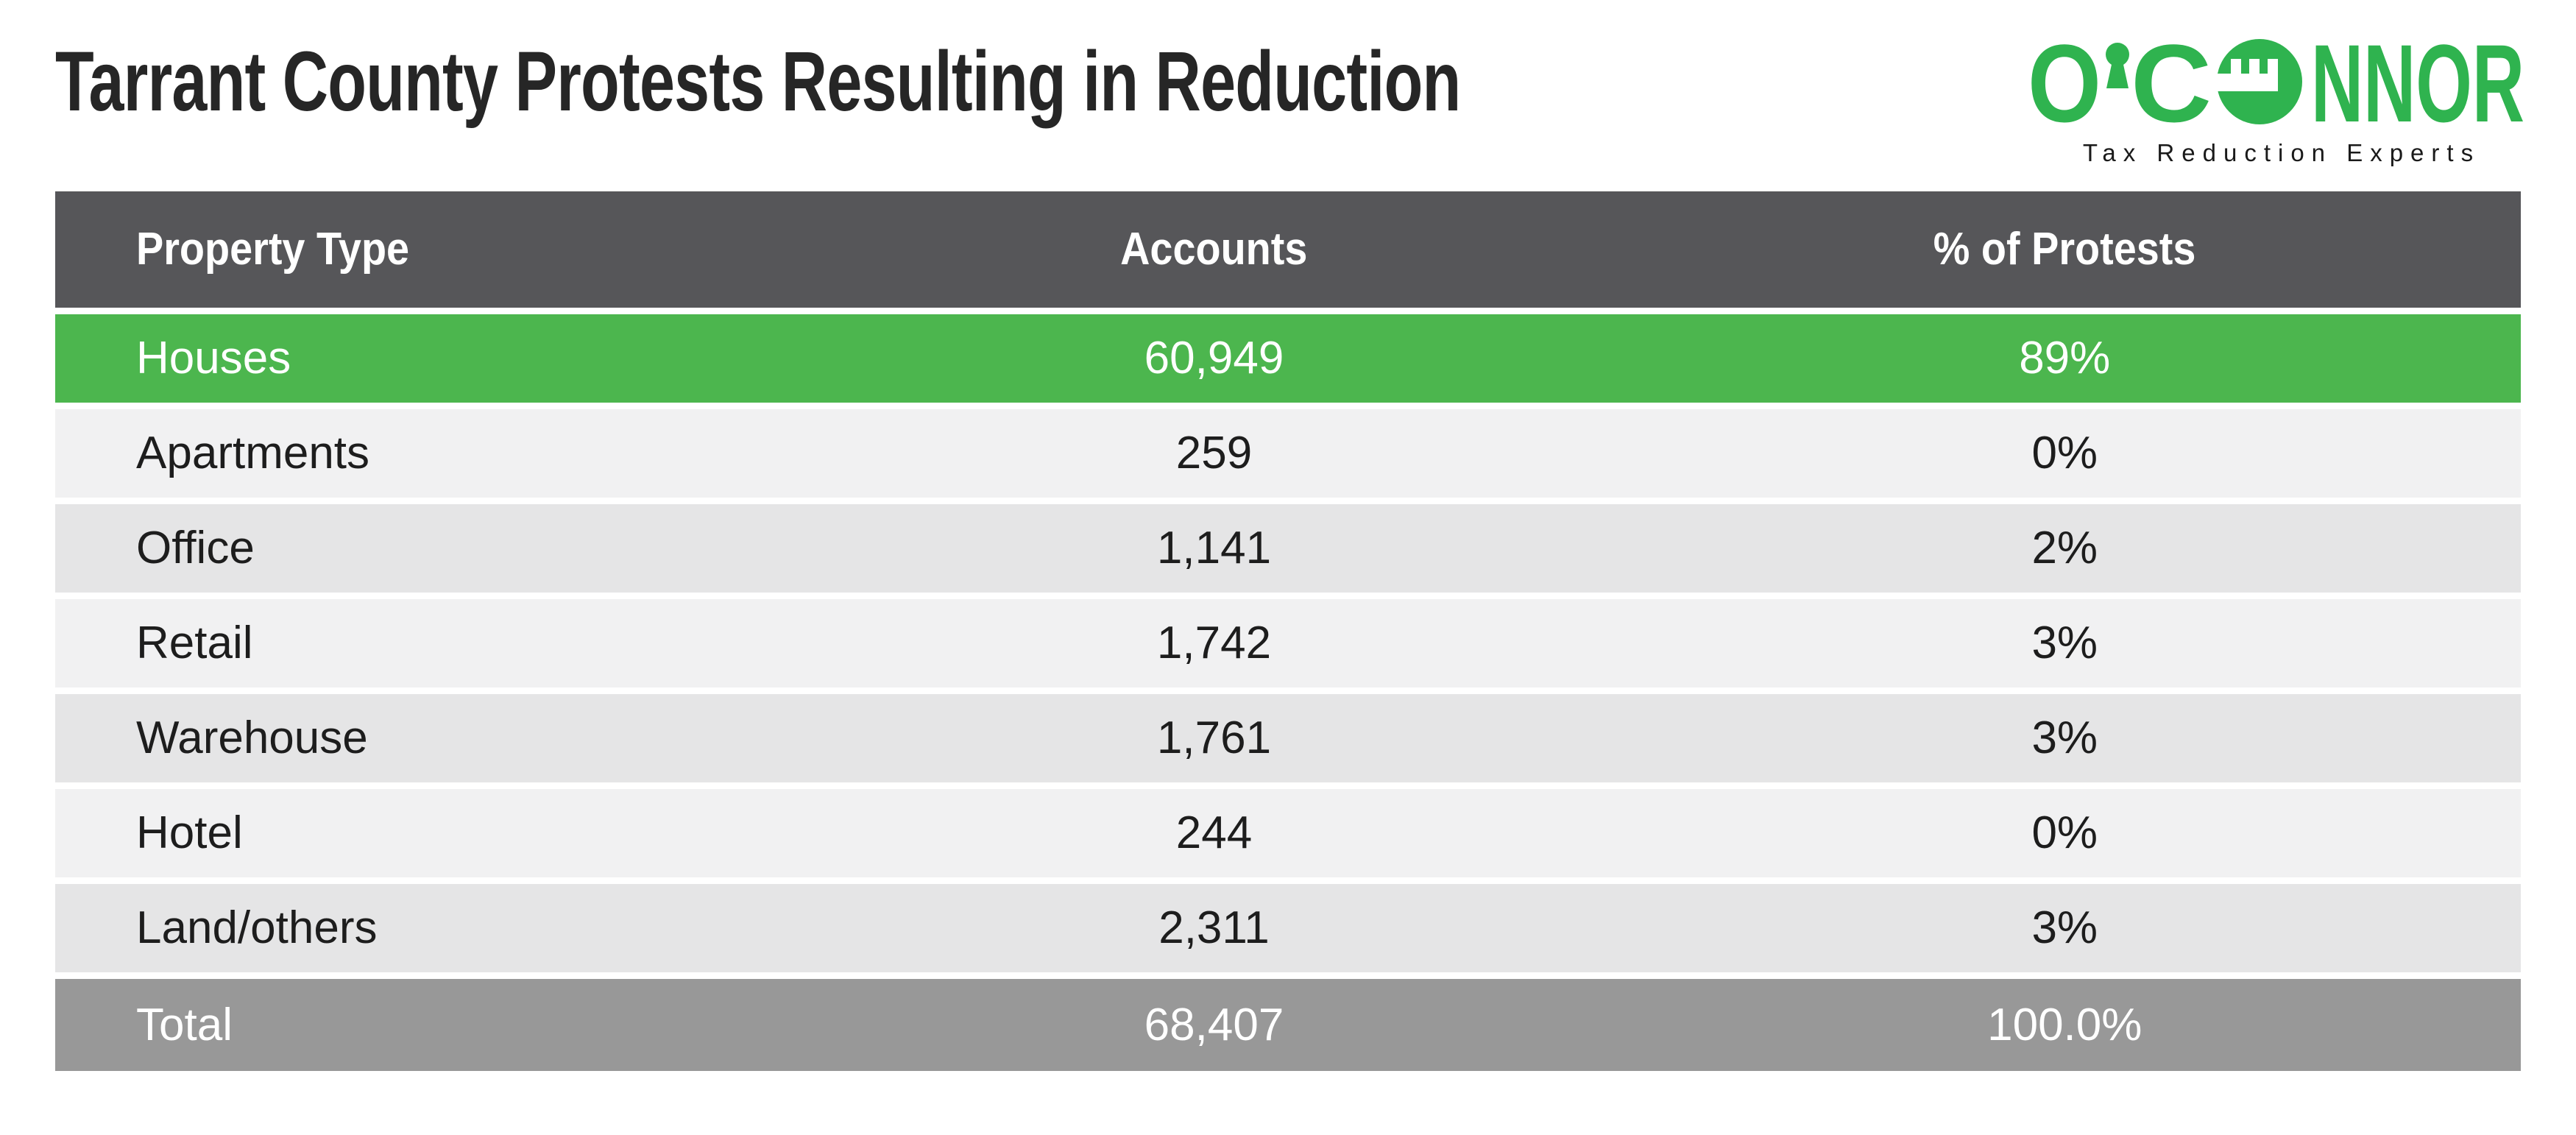  I want to click on property-type-cell: Hotel, so click(437, 833).